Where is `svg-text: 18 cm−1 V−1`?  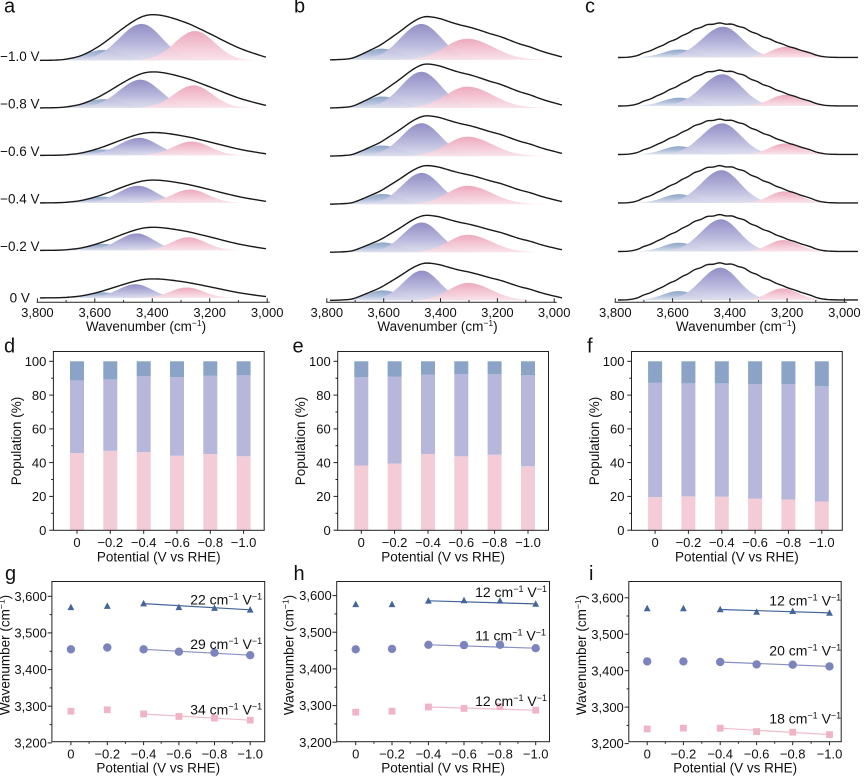
svg-text: 18 cm−1 V−1 is located at coordinates (805, 719).